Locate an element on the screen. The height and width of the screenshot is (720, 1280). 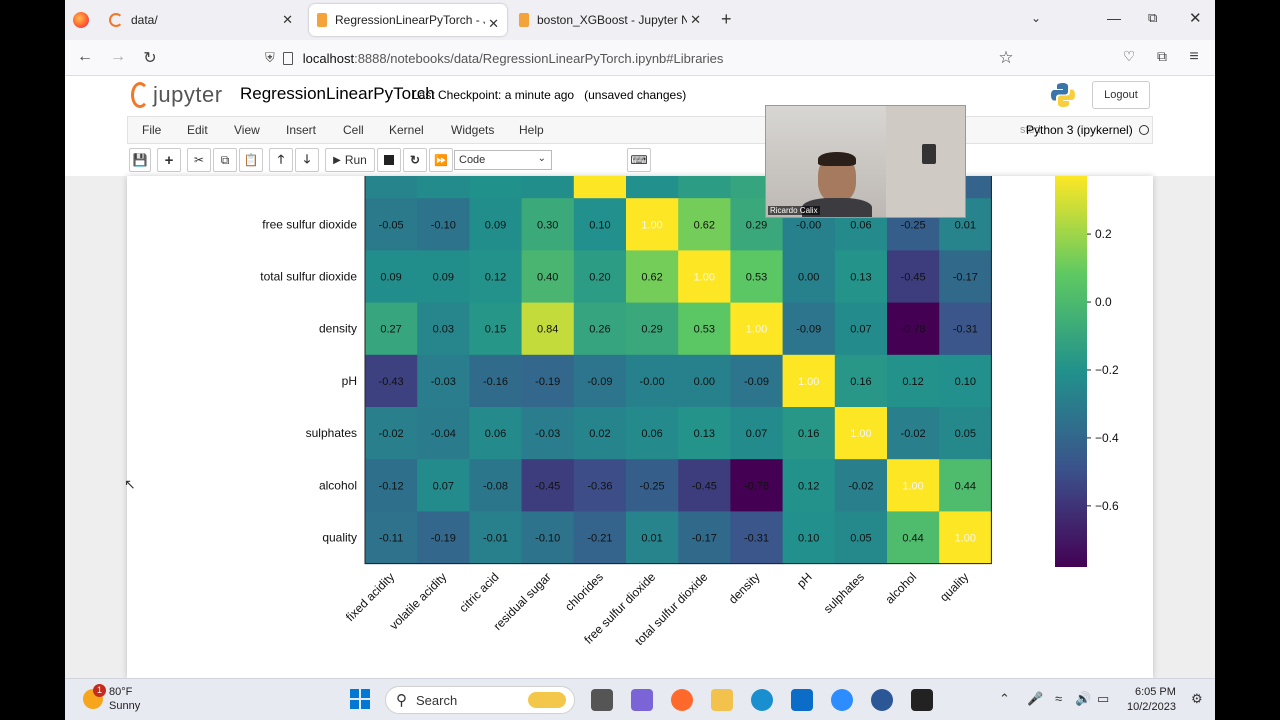
heatmap-value-label: -0.09 is located at coordinates (808, 330).